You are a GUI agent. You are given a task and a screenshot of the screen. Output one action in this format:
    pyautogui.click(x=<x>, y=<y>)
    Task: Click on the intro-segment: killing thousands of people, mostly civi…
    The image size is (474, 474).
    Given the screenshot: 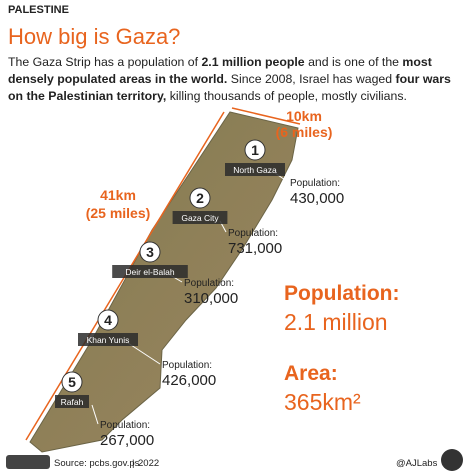 What is the action you would take?
    pyautogui.click(x=286, y=96)
    